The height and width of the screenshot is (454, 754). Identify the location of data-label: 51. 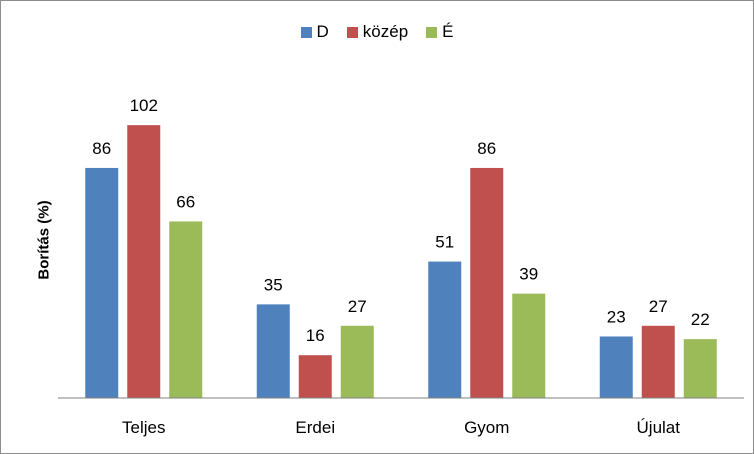
(444, 242).